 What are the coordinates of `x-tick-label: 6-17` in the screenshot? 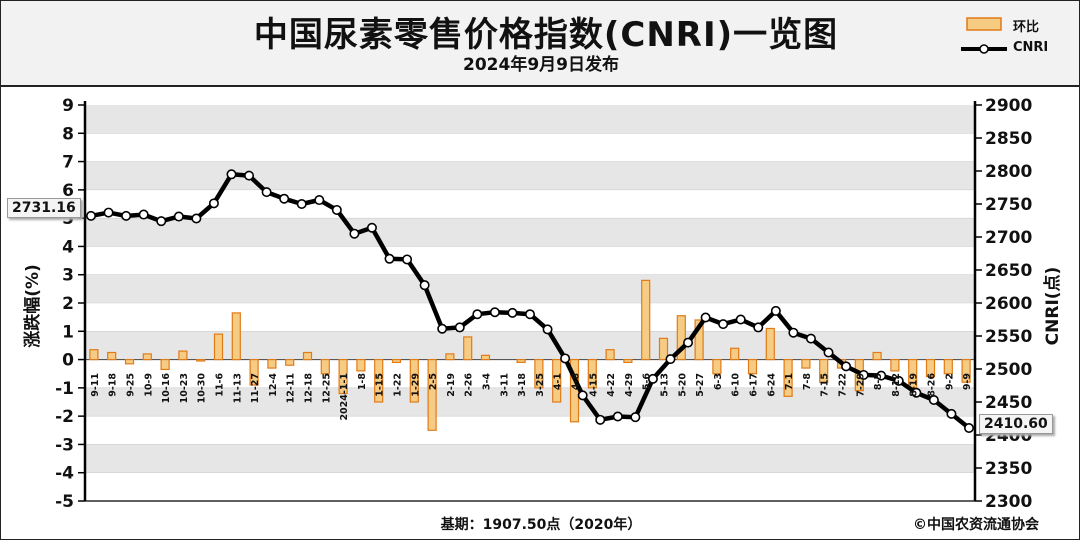 It's located at (754, 385).